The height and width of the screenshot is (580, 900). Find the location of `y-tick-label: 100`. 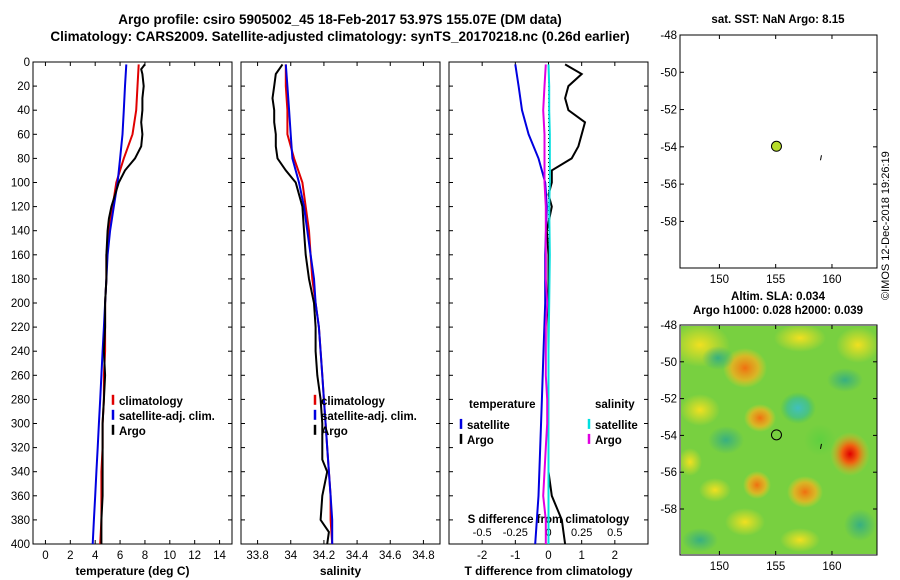

y-tick-label: 100 is located at coordinates (20, 184).